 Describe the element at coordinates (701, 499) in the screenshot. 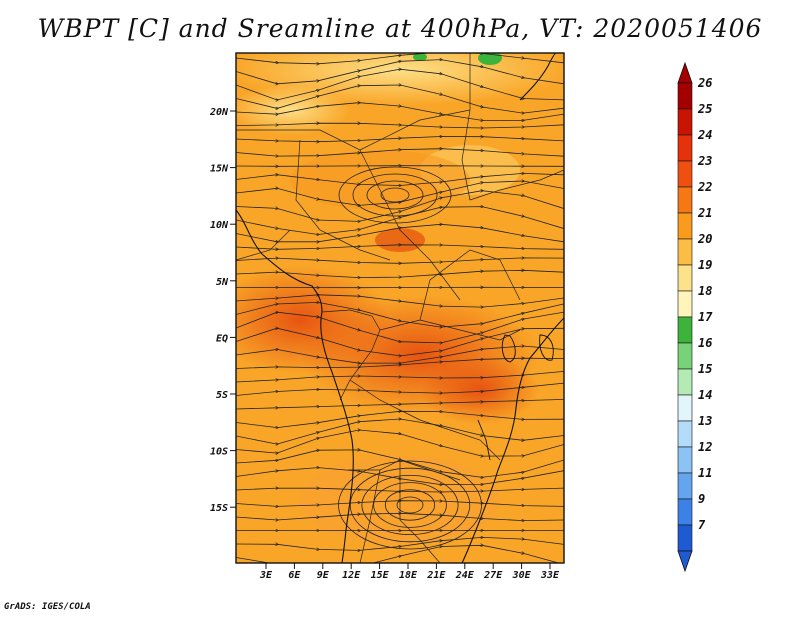

I see `colorbar-label: 9` at that location.